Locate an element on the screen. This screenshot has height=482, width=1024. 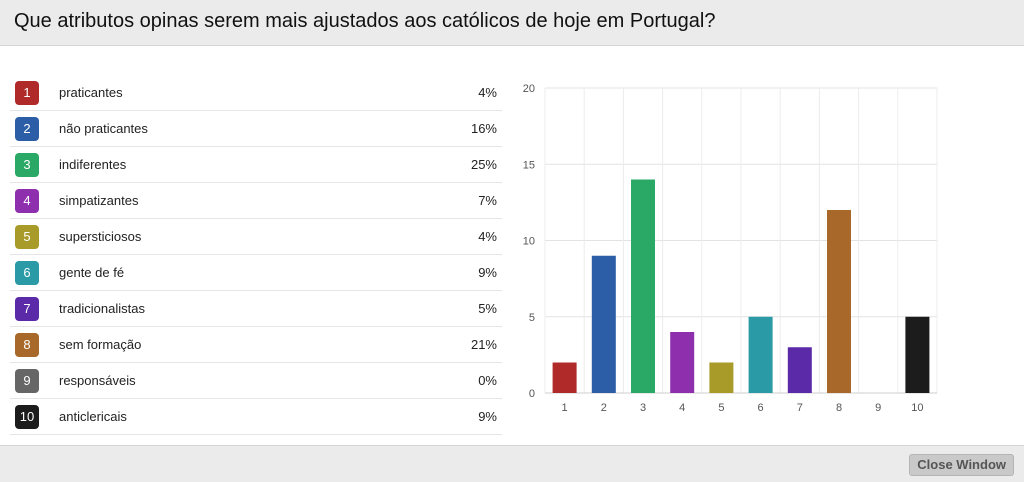
legend-number-badge: 5 is located at coordinates (27, 237).